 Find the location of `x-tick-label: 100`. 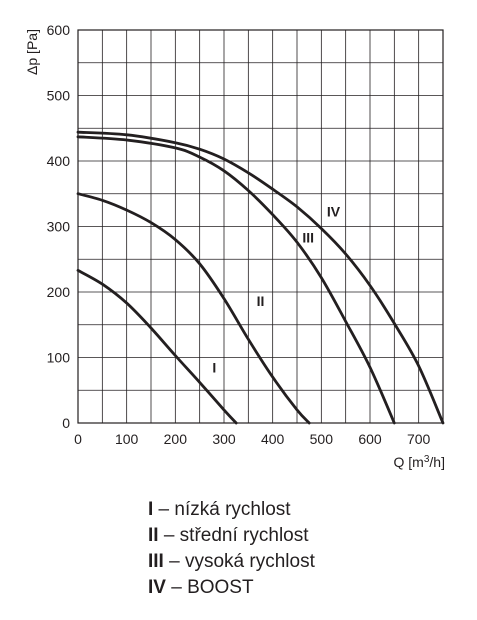

x-tick-label: 100 is located at coordinates (127, 439).